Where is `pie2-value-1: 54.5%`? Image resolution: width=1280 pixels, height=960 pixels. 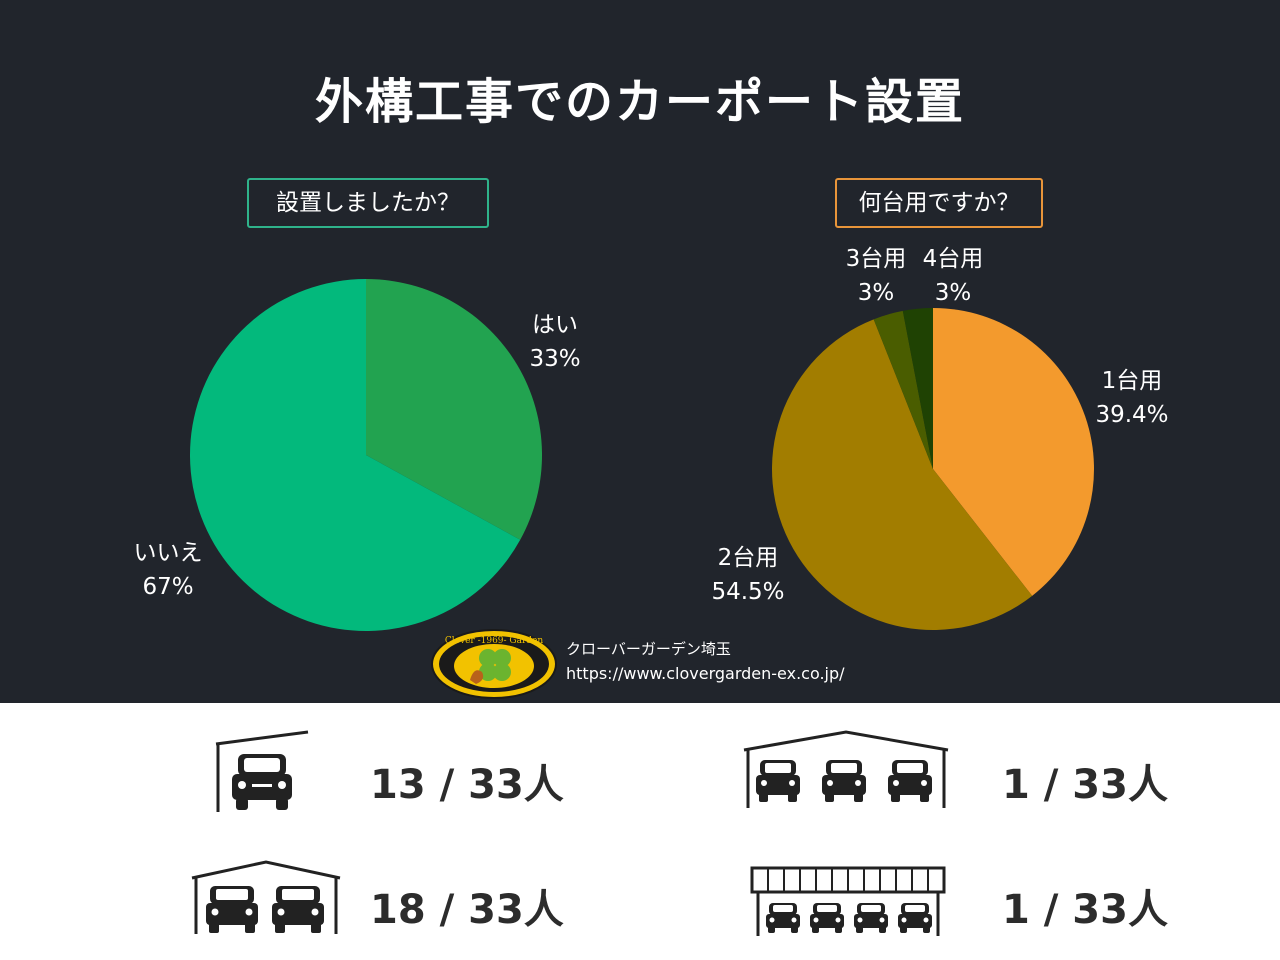
pie2-value-1: 54.5% is located at coordinates (747, 592).